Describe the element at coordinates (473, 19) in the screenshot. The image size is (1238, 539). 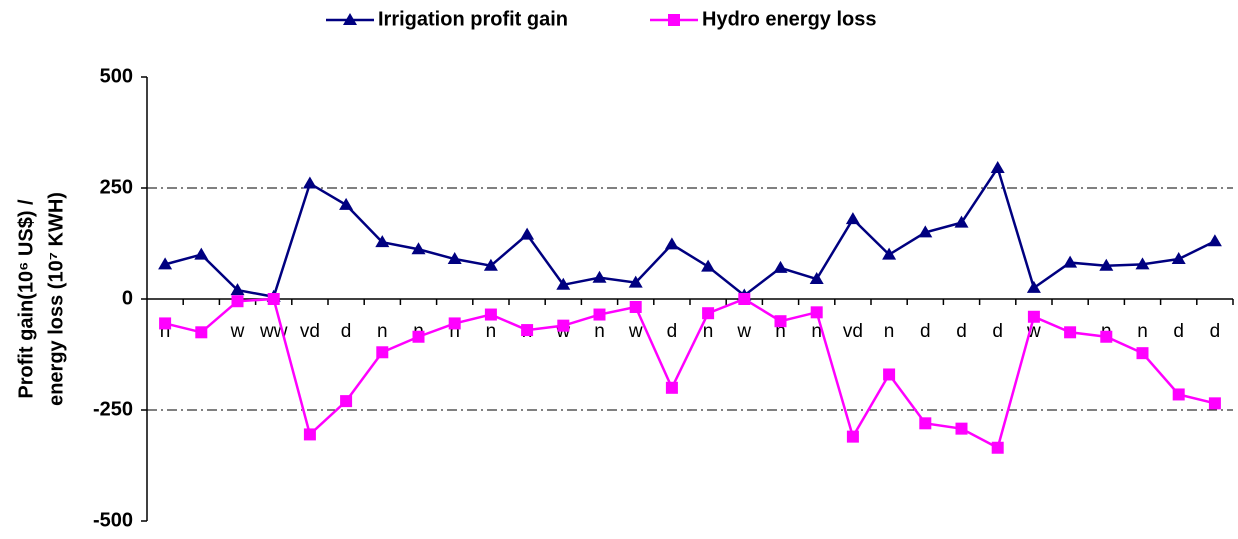
I see `legend-label: Irrigation profit gain` at that location.